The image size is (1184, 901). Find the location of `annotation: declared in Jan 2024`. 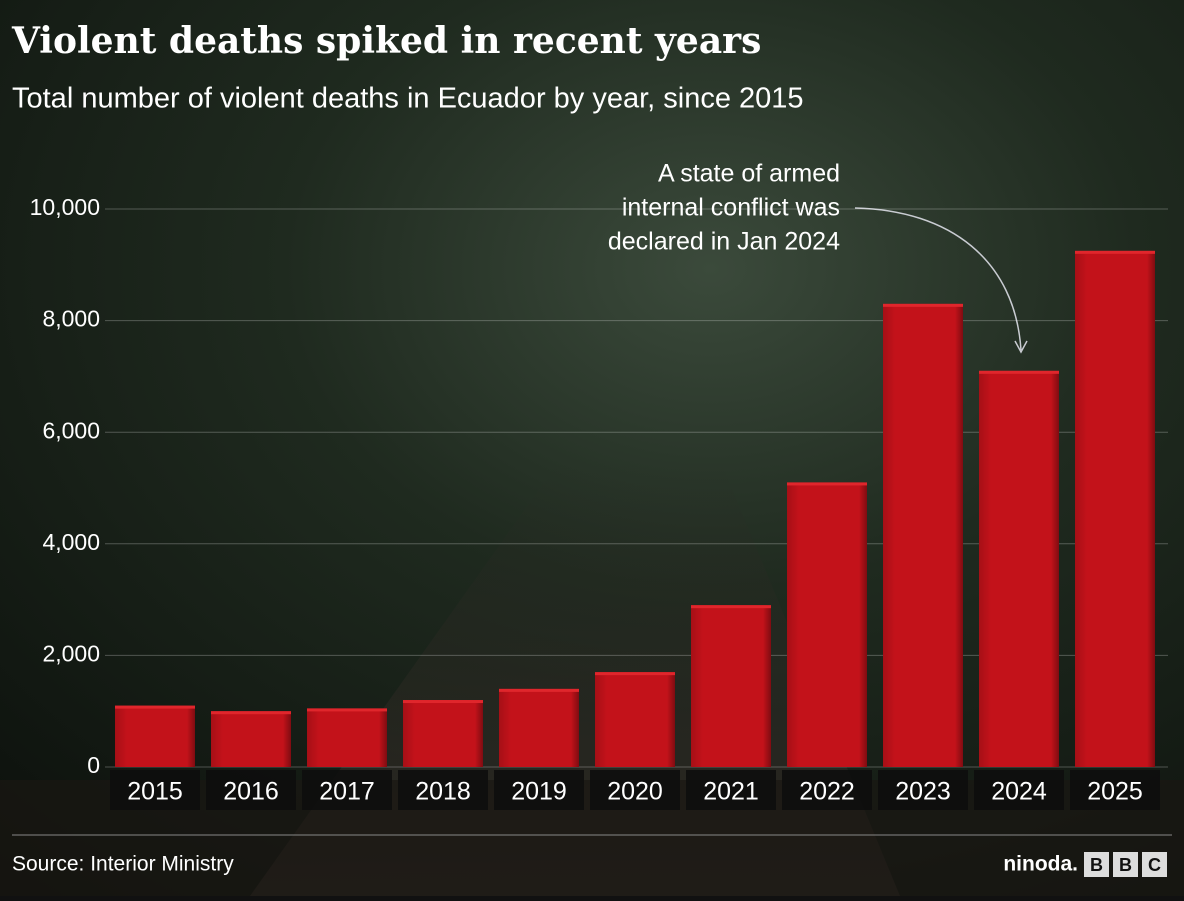

annotation: declared in Jan 2024 is located at coordinates (724, 242).